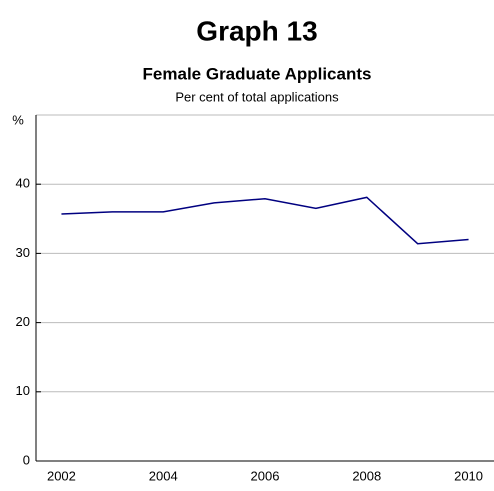 Image resolution: width=494 pixels, height=491 pixels. What do you see at coordinates (61, 475) in the screenshot?
I see `x-tick-label: 2002` at bounding box center [61, 475].